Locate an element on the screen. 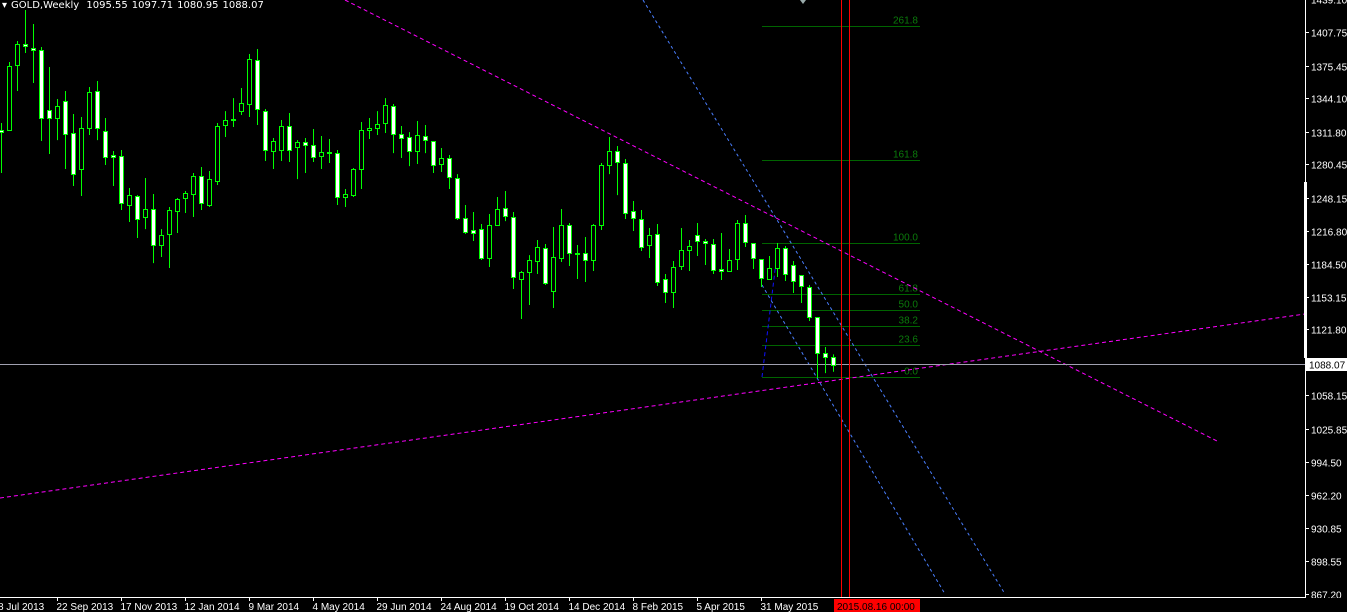 The image size is (1347, 612). fibo-level-label: 0.0 is located at coordinates (911, 372).